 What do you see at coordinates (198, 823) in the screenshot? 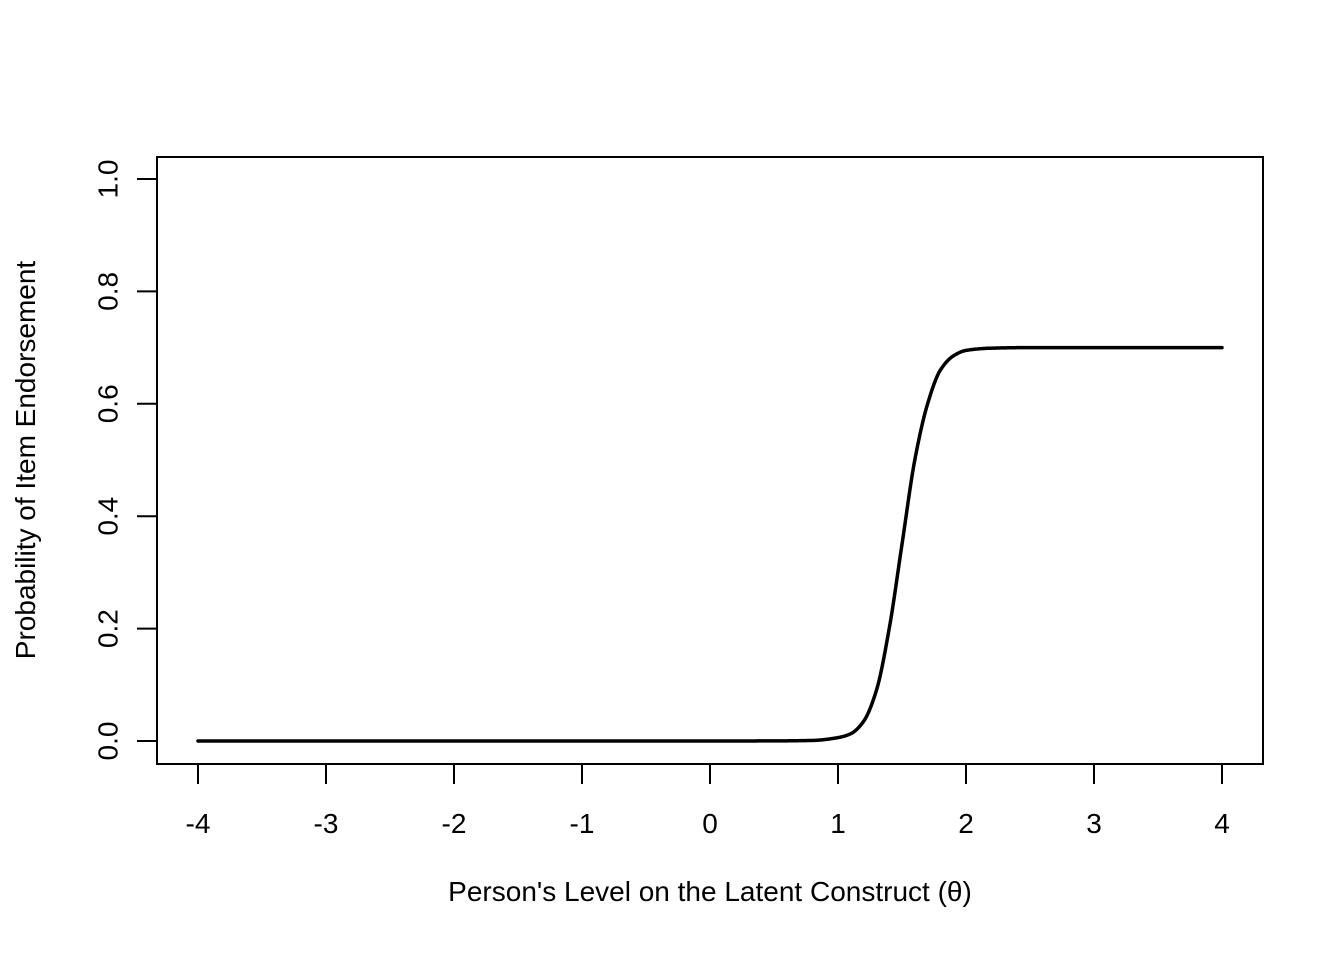
I see `x-tick-label: -4` at bounding box center [198, 823].